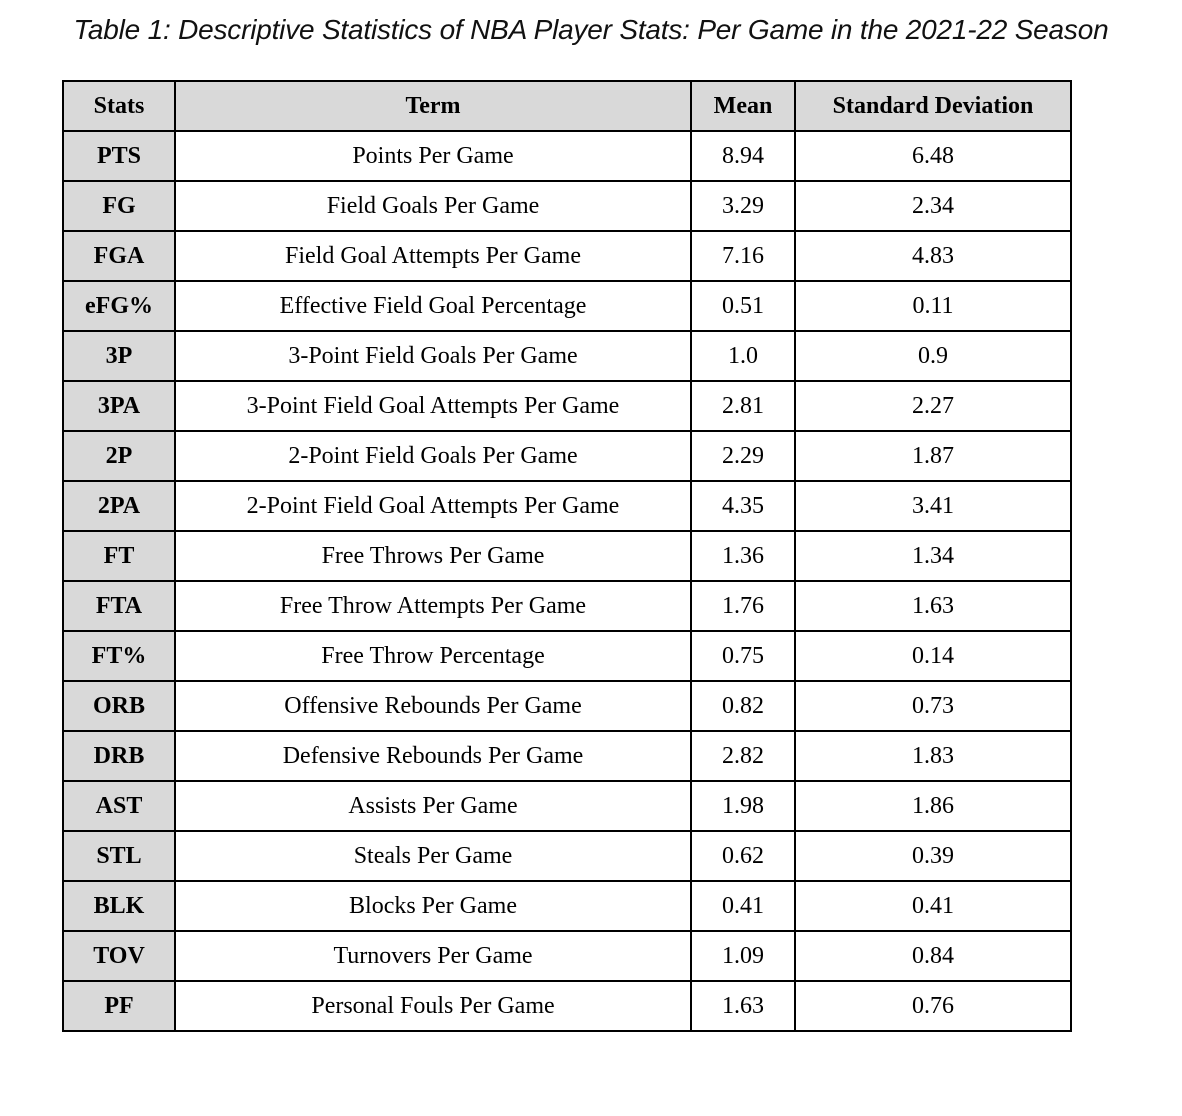 Image resolution: width=1182 pixels, height=1116 pixels. I want to click on stat-cell: 3P, so click(119, 356).